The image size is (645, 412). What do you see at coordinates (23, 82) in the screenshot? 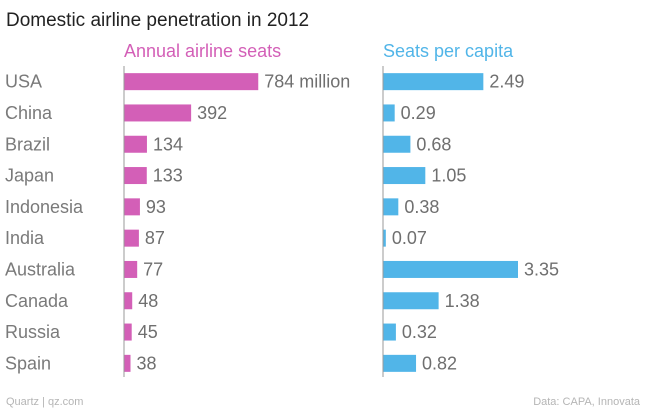
I see `category-label-usa: USA` at bounding box center [23, 82].